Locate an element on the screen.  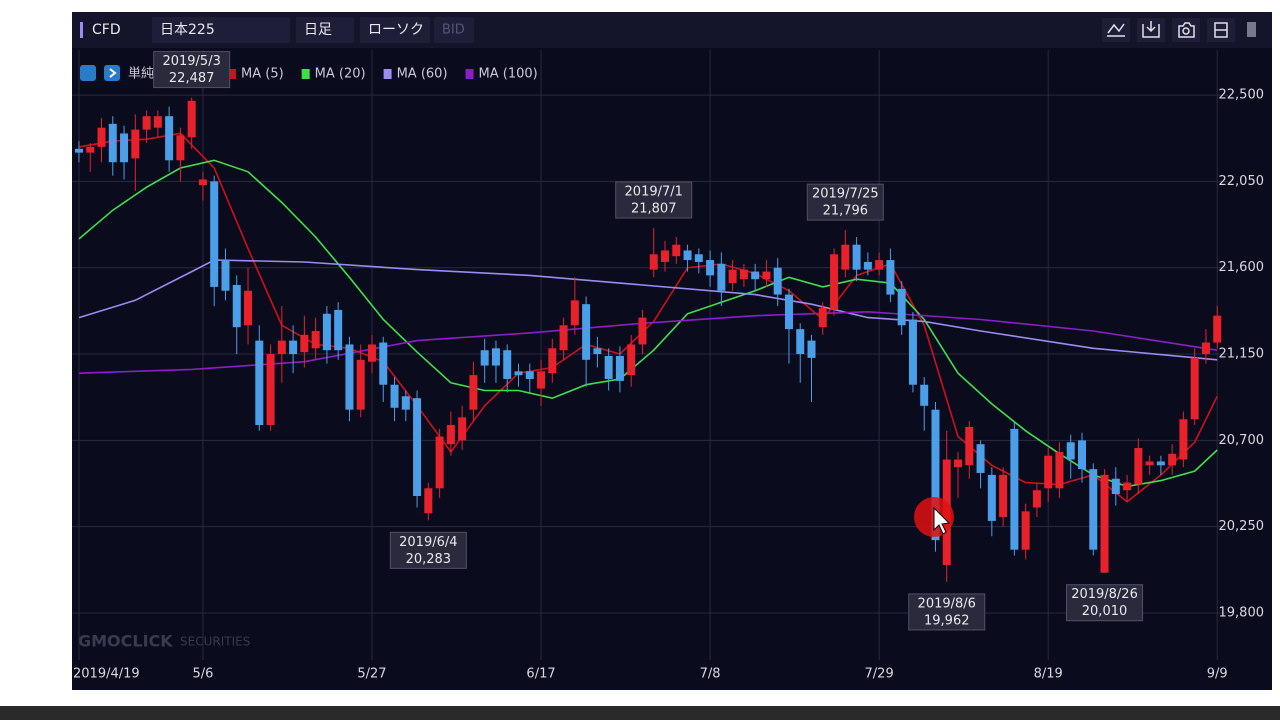
style-select is located at coordinates (395, 30).